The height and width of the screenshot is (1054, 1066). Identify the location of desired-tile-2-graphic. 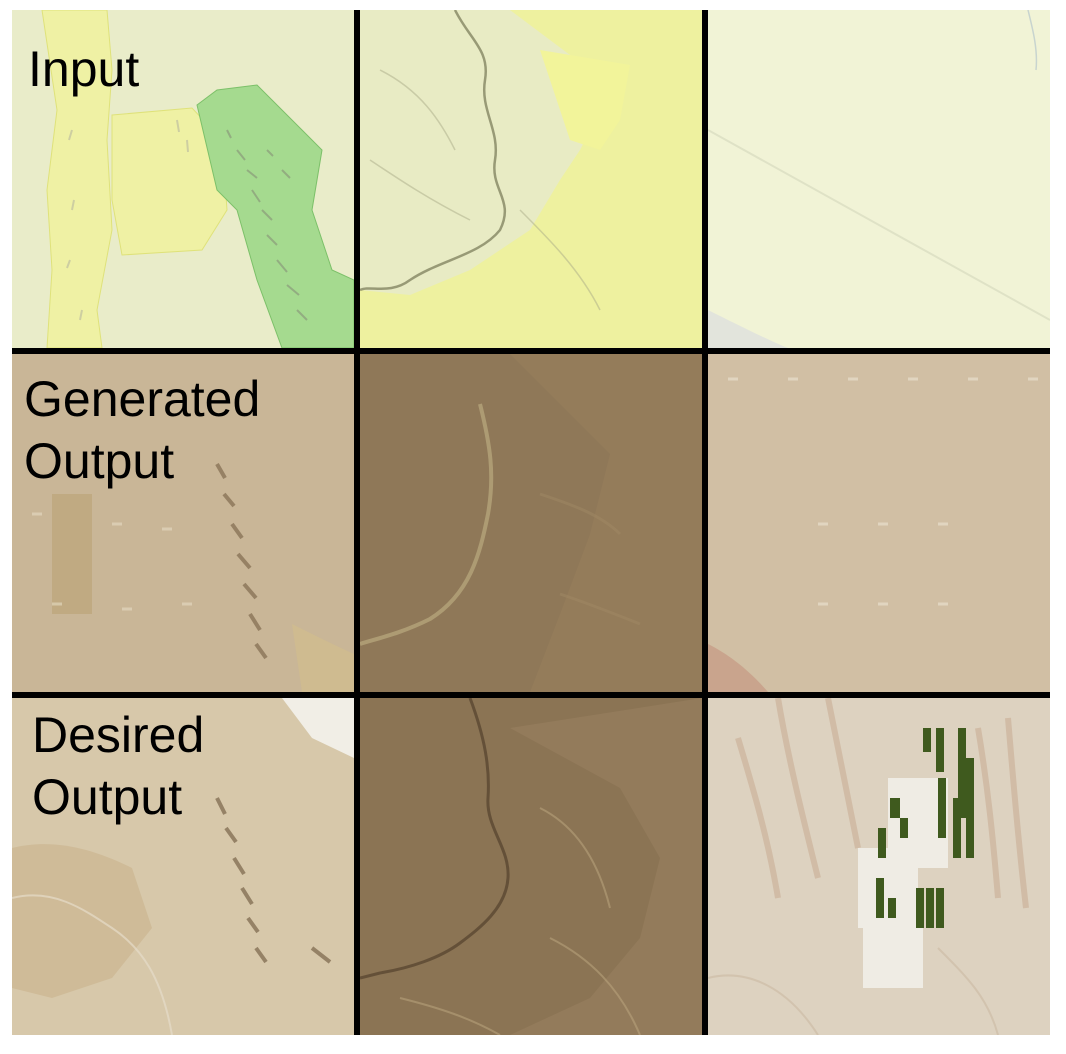
(531, 866).